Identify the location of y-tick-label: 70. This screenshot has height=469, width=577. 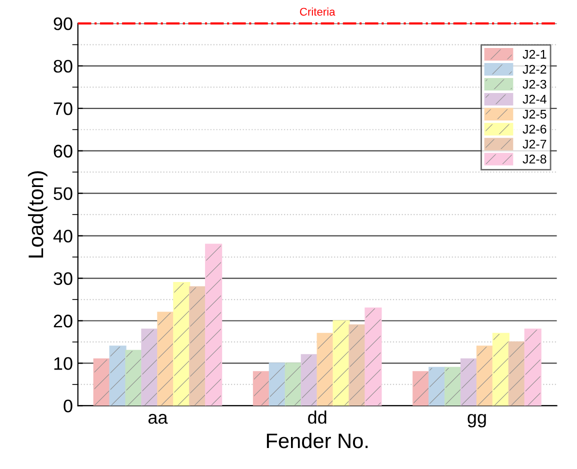
(63, 109).